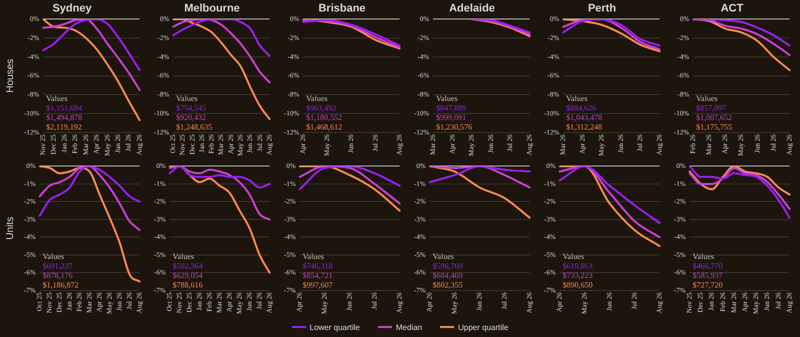 The height and width of the screenshot is (337, 800). Describe the element at coordinates (732, 8) in the screenshot. I see `chart-title: ACT` at that location.